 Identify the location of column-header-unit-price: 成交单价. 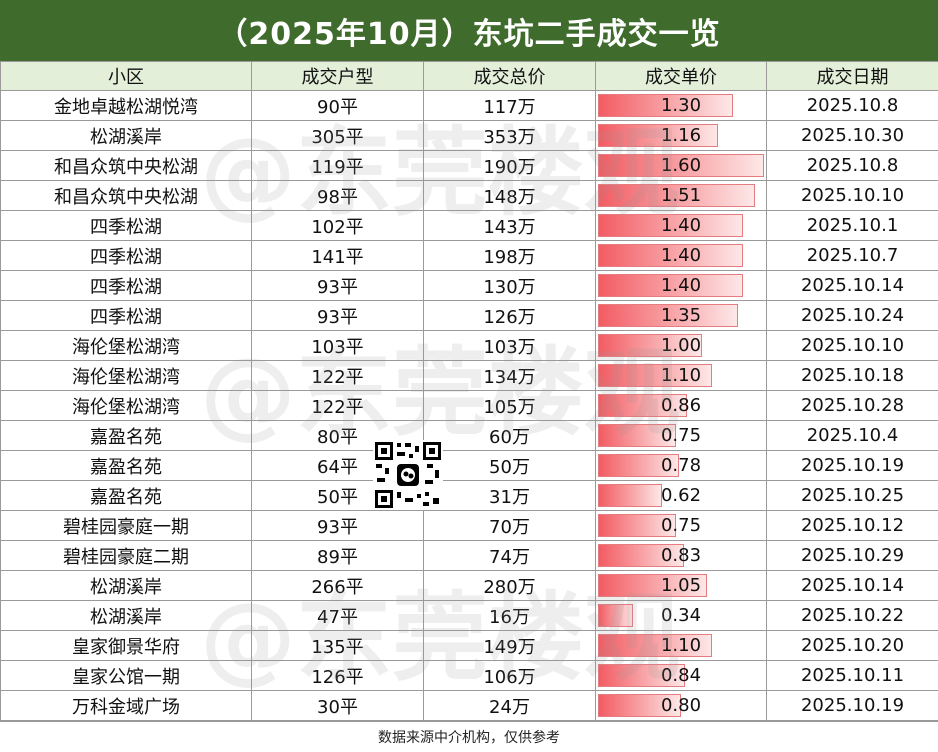
(681, 76).